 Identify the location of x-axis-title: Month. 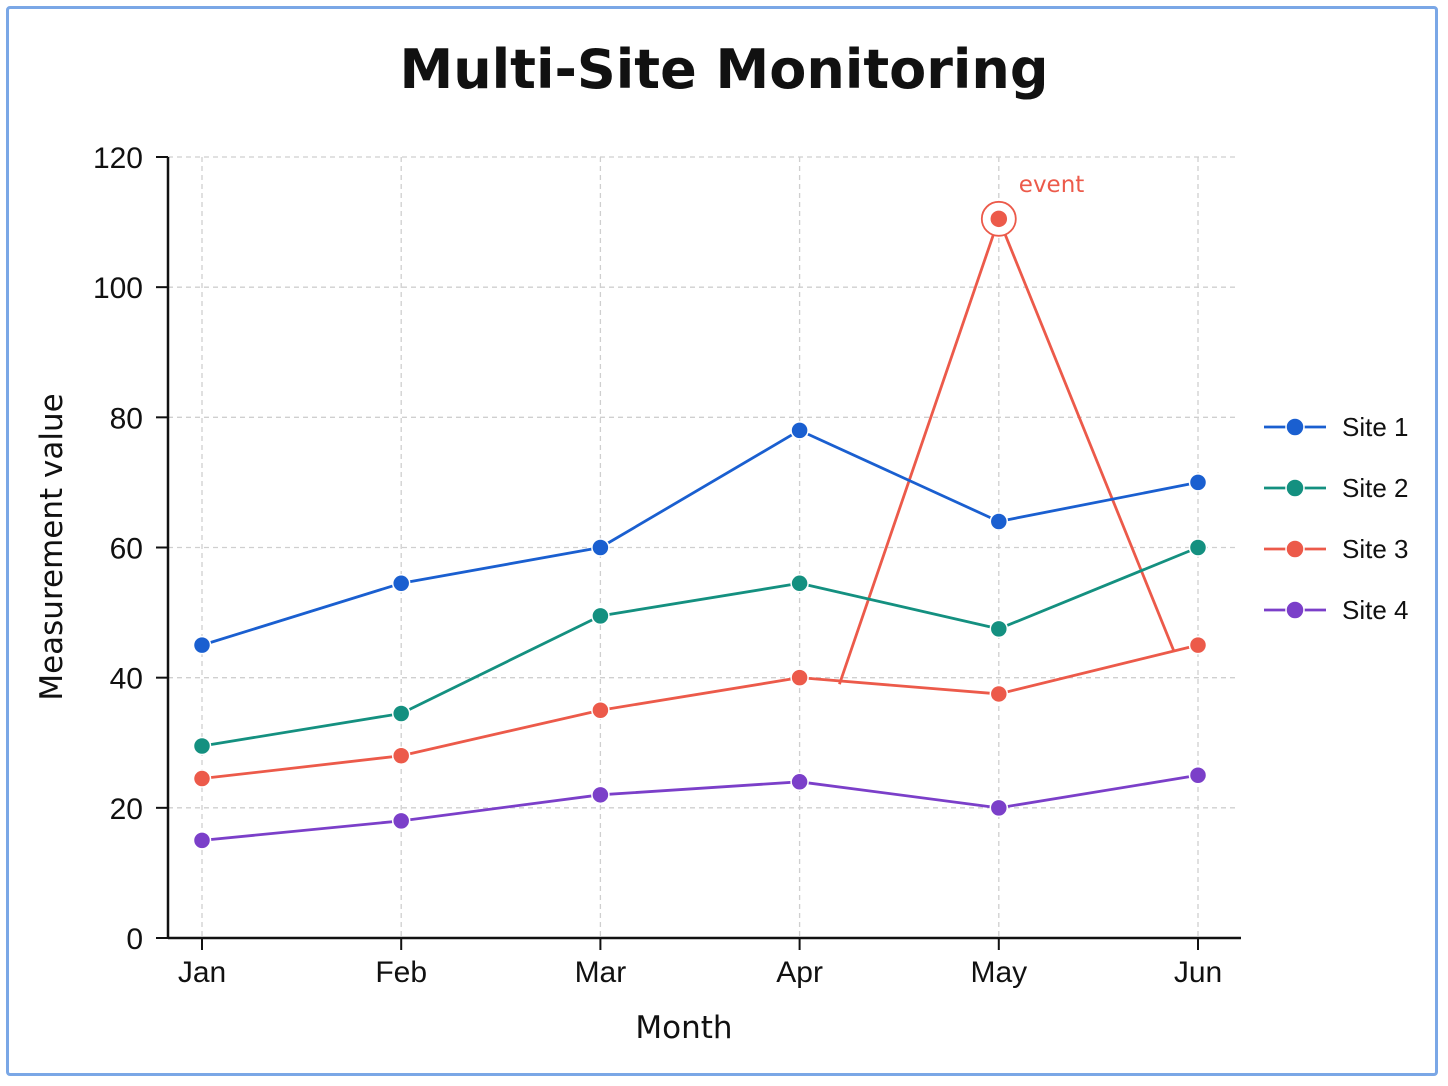
(683, 1028).